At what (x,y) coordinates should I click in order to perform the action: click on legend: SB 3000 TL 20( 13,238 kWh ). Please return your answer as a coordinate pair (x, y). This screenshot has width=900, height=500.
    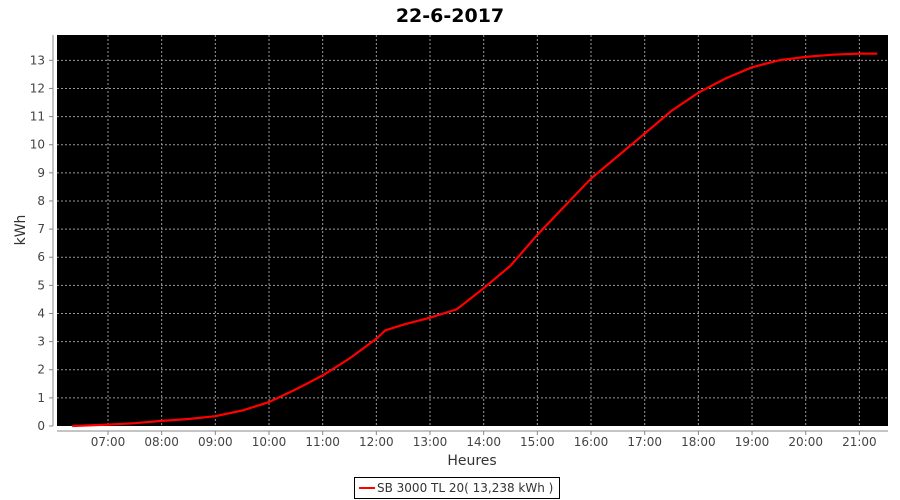
    Looking at the image, I should click on (457, 488).